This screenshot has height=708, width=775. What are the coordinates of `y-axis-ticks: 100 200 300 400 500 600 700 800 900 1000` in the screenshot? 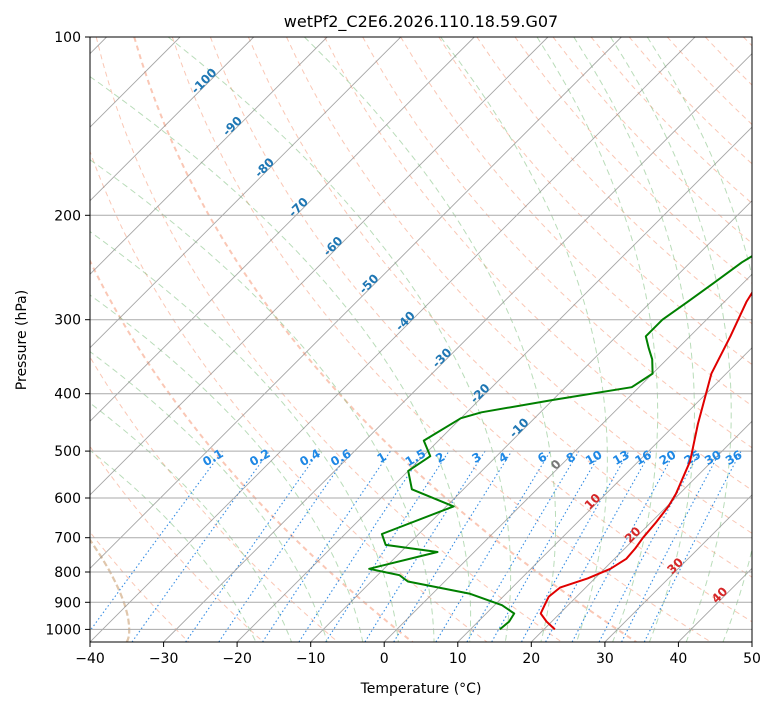 It's located at (67, 334).